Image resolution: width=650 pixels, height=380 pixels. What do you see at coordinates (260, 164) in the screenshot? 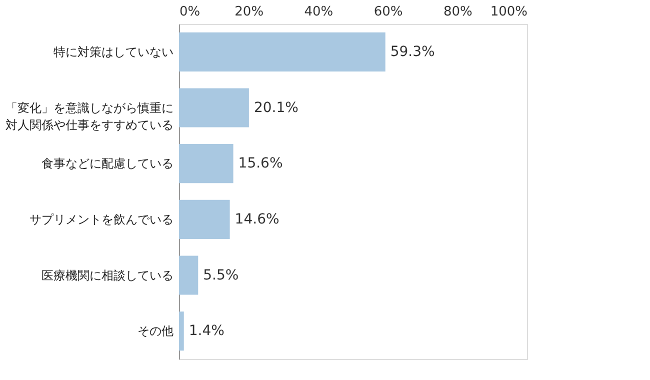
I see `data-label: 15.6%` at bounding box center [260, 164].